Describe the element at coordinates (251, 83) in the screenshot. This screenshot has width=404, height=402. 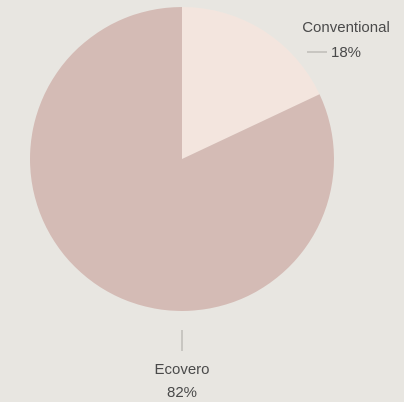
I see `pie-slice-conventional` at that location.